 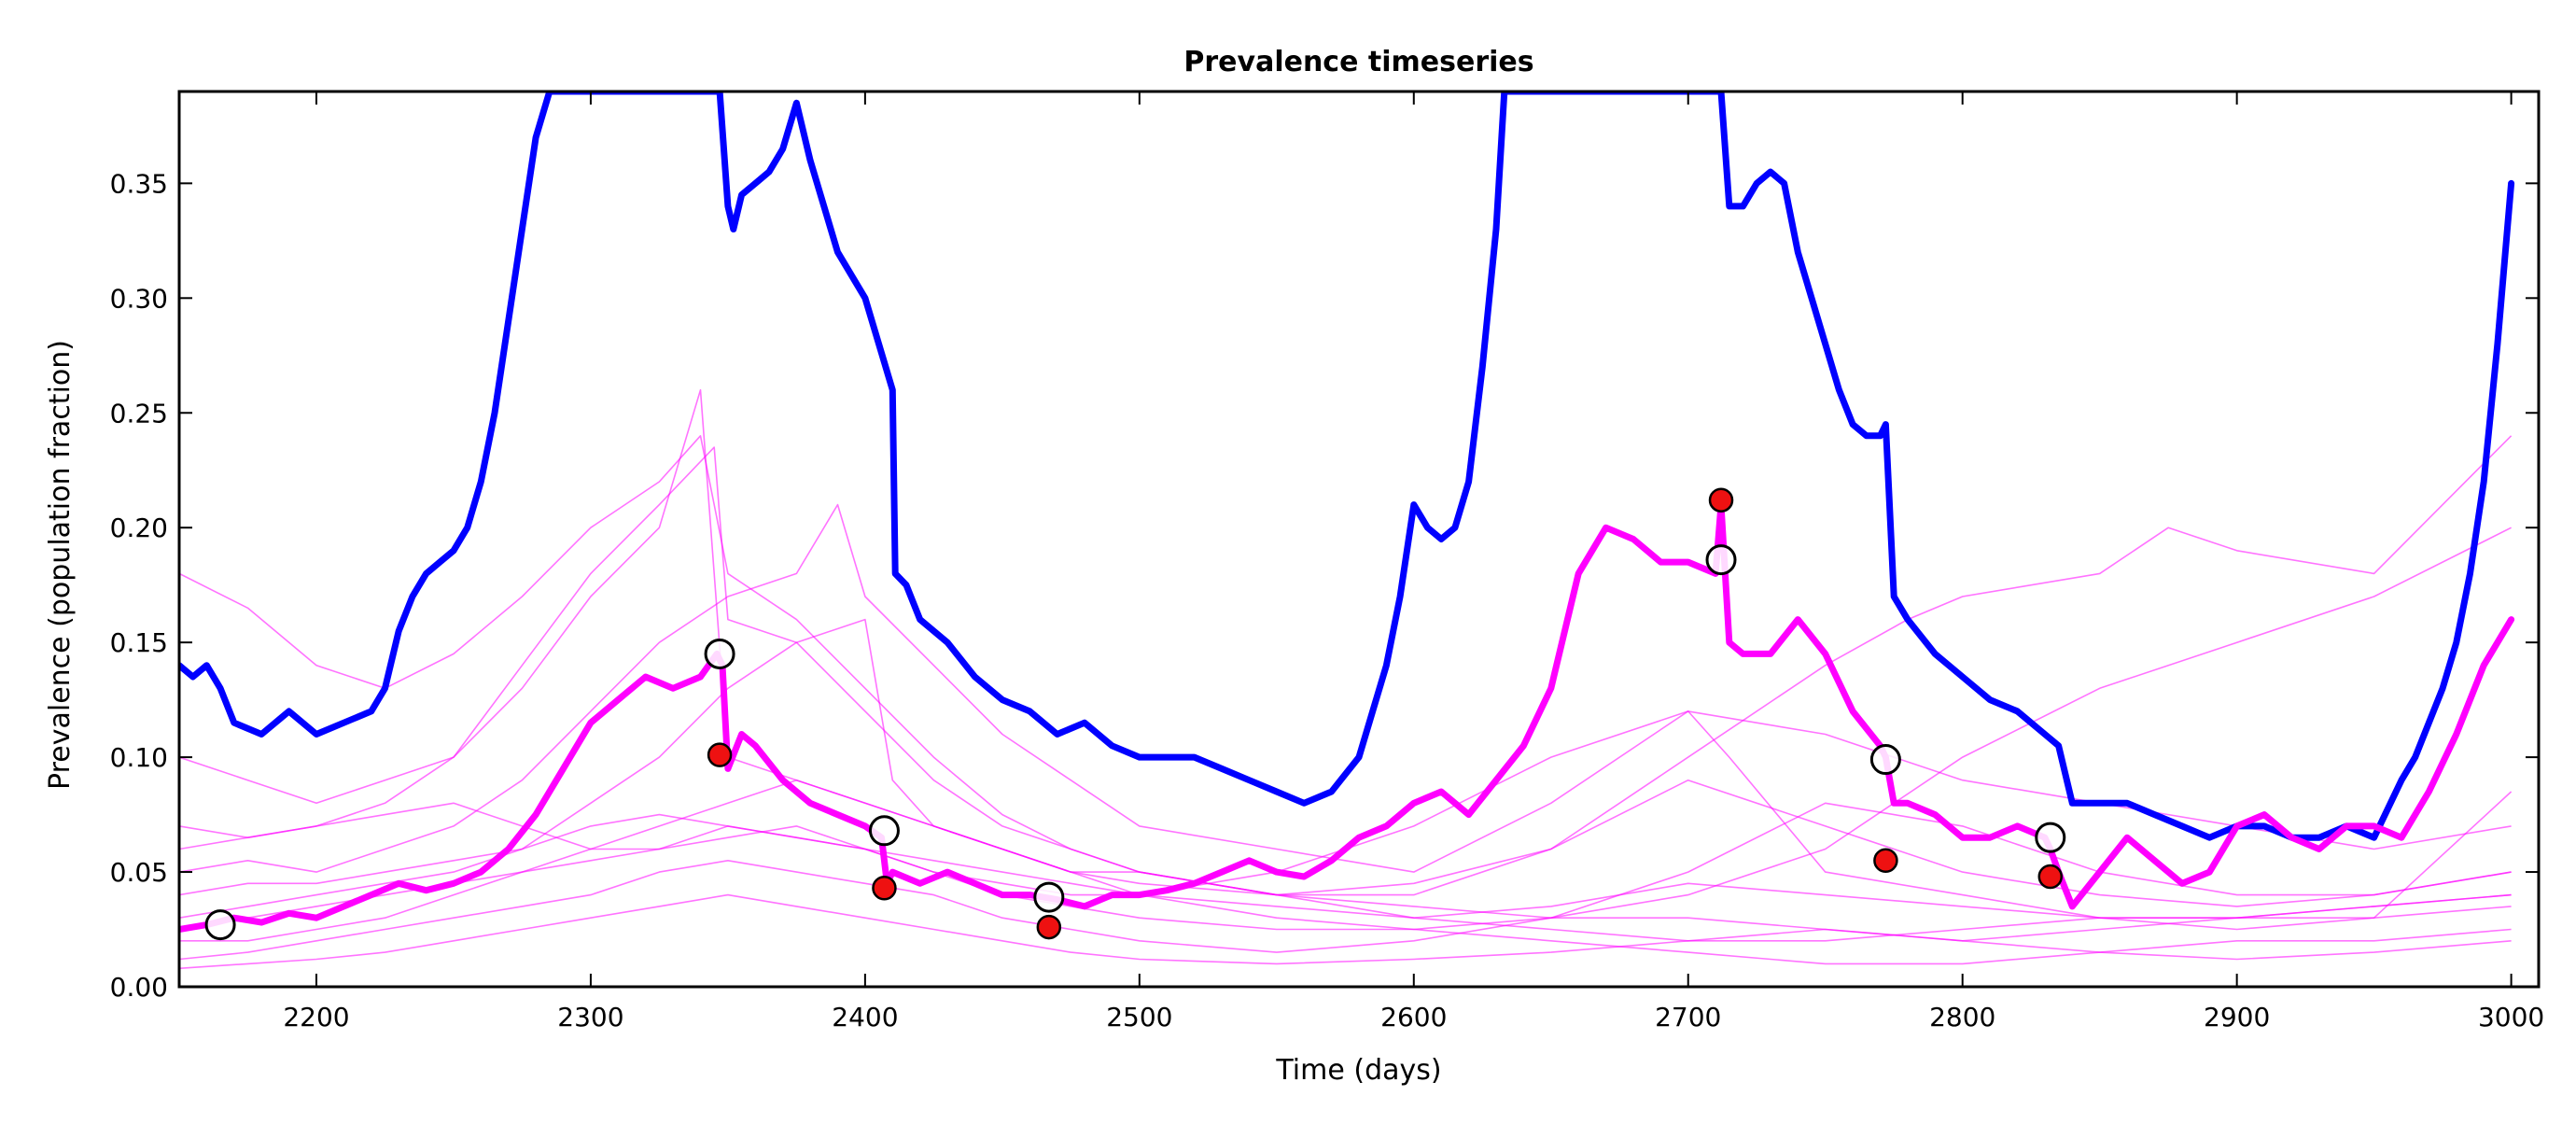 I want to click on y-tick-label: 0.10, so click(x=139, y=757).